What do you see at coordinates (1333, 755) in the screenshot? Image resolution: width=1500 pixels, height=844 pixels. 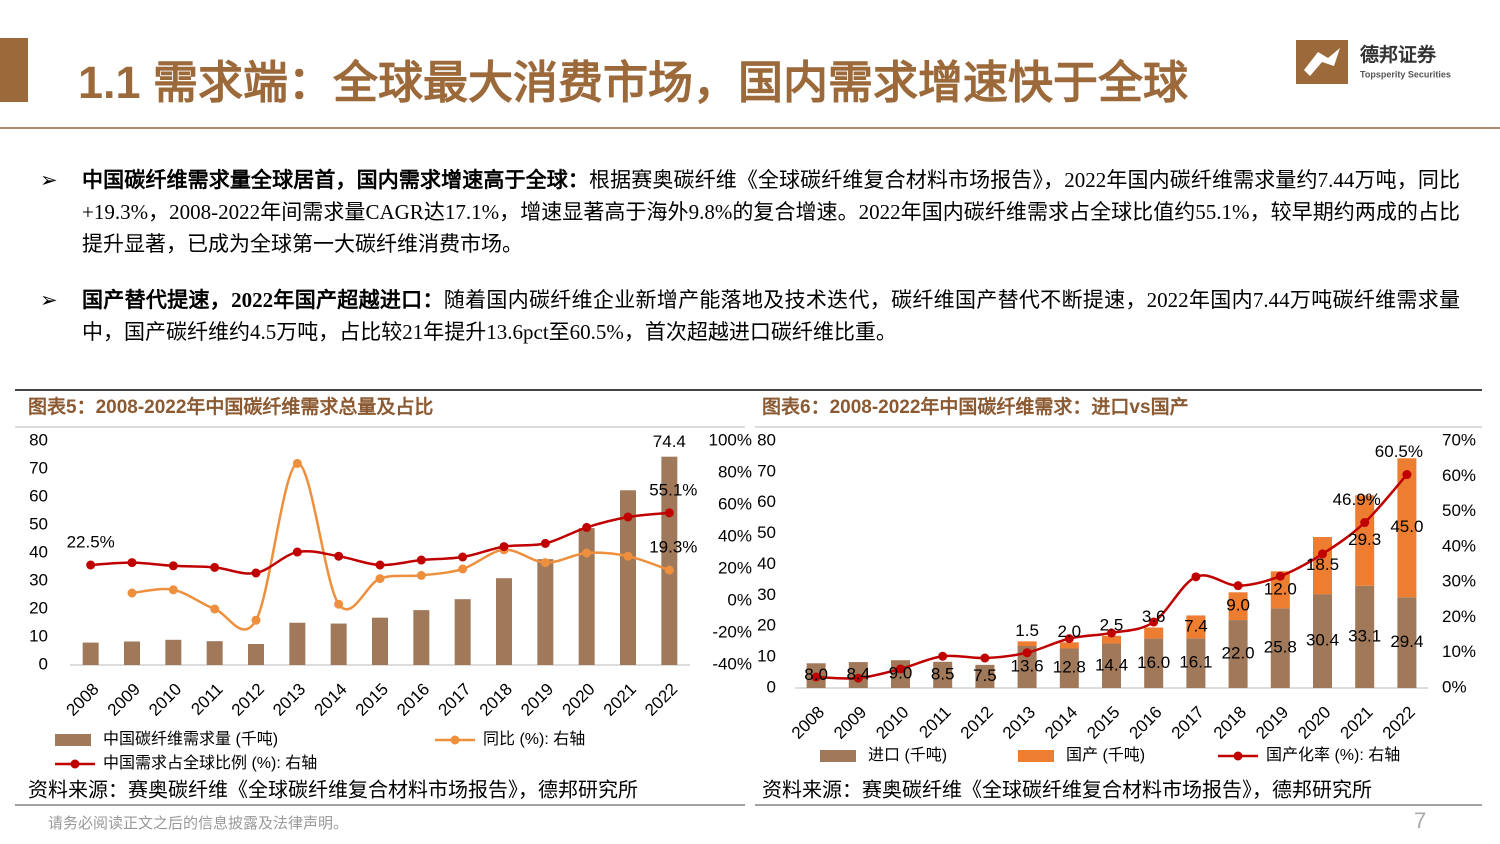 I see `legend-label: 国产化率 (%): 右轴` at bounding box center [1333, 755].